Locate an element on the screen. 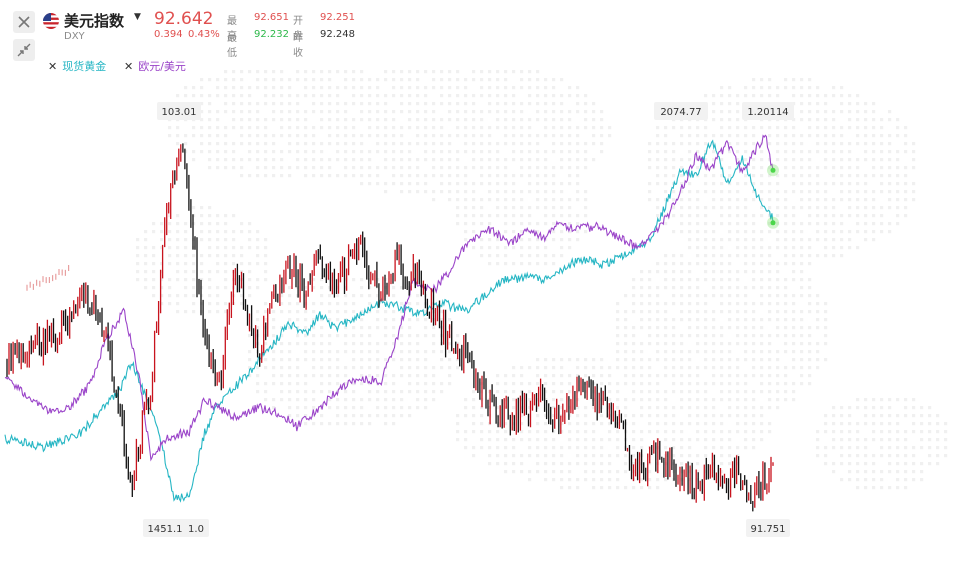 Image resolution: width=960 pixels, height=570 pixels. legend-item-eurusd: ✕ 欧元/美元 is located at coordinates (155, 66).